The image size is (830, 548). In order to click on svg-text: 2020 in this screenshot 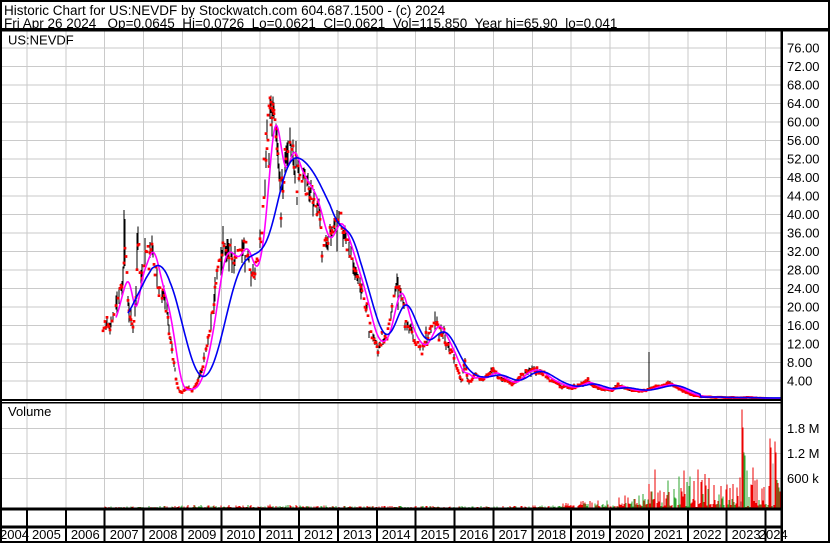, I will do `click(629, 534)`.